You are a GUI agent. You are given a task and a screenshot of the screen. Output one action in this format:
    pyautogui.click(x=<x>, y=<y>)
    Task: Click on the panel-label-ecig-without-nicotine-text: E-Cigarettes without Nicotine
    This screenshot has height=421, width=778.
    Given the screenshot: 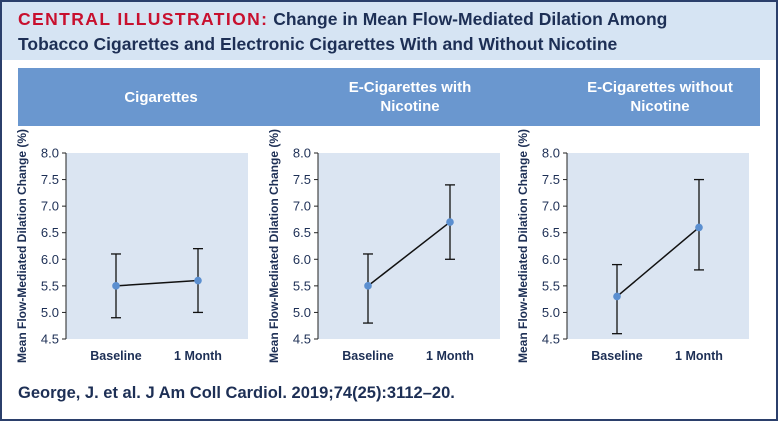 What is the action you would take?
    pyautogui.click(x=660, y=97)
    